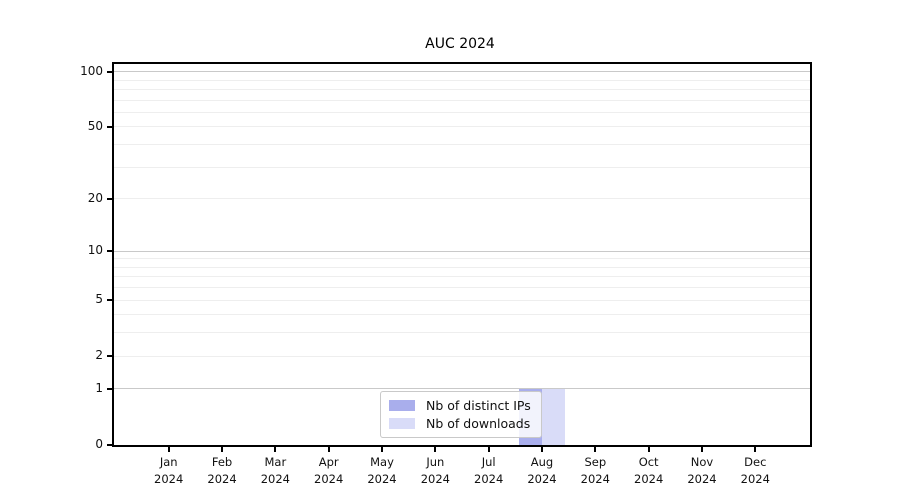 The width and height of the screenshot is (900, 500). Describe the element at coordinates (99, 387) in the screenshot. I see `y-tick-label: 1` at that location.